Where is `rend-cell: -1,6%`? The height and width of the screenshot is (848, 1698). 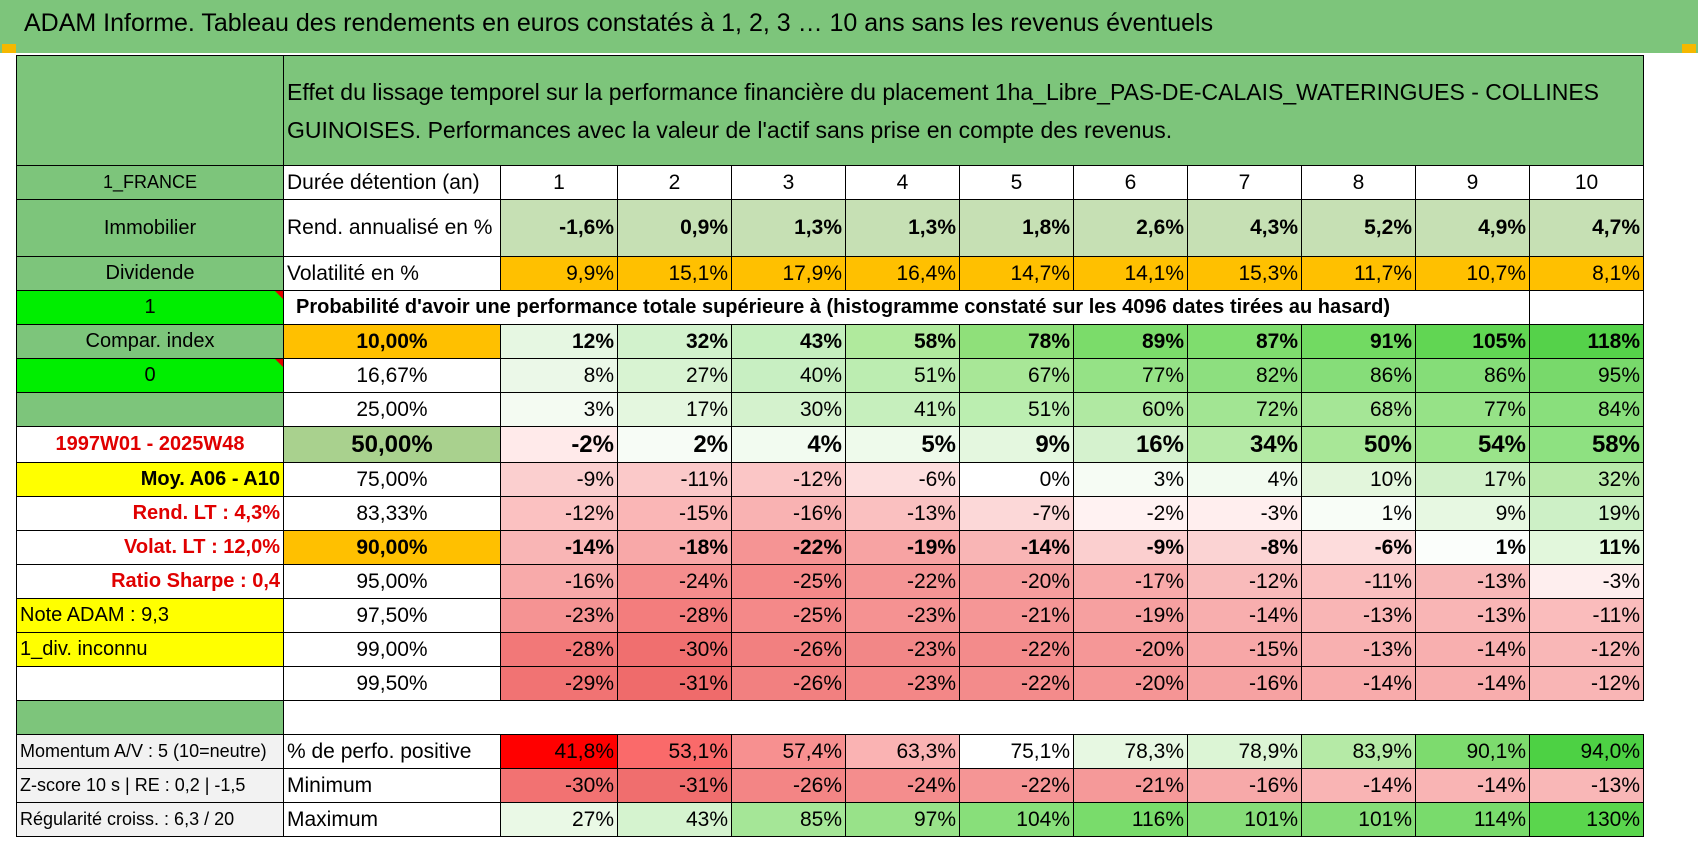 rend-cell: -1,6% is located at coordinates (559, 228).